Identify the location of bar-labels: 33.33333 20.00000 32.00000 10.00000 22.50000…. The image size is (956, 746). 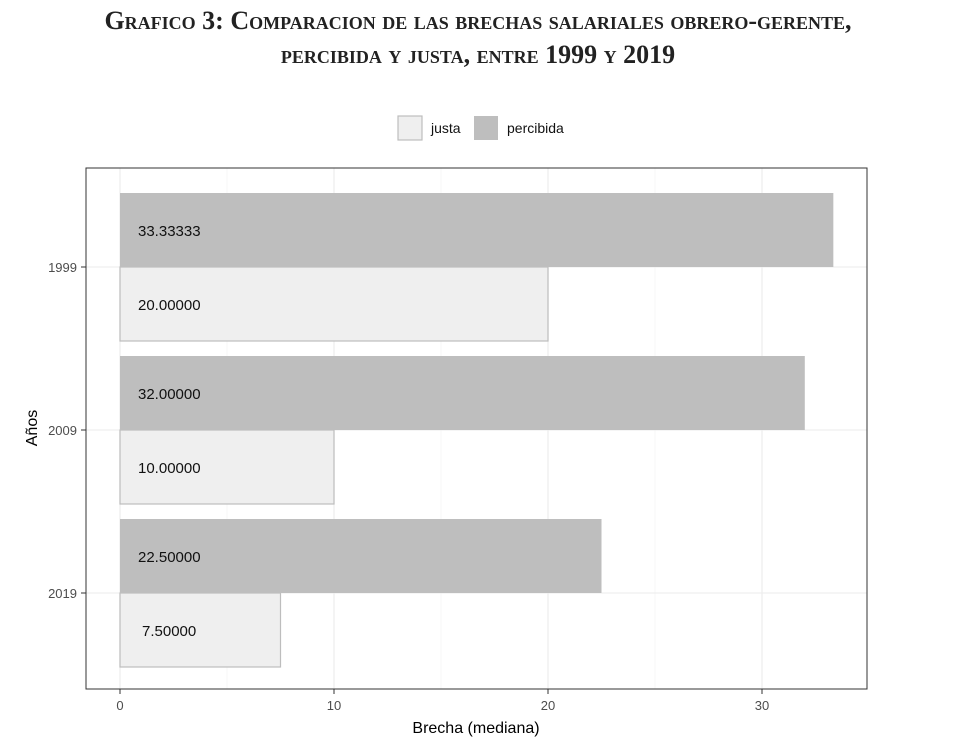
(169, 431).